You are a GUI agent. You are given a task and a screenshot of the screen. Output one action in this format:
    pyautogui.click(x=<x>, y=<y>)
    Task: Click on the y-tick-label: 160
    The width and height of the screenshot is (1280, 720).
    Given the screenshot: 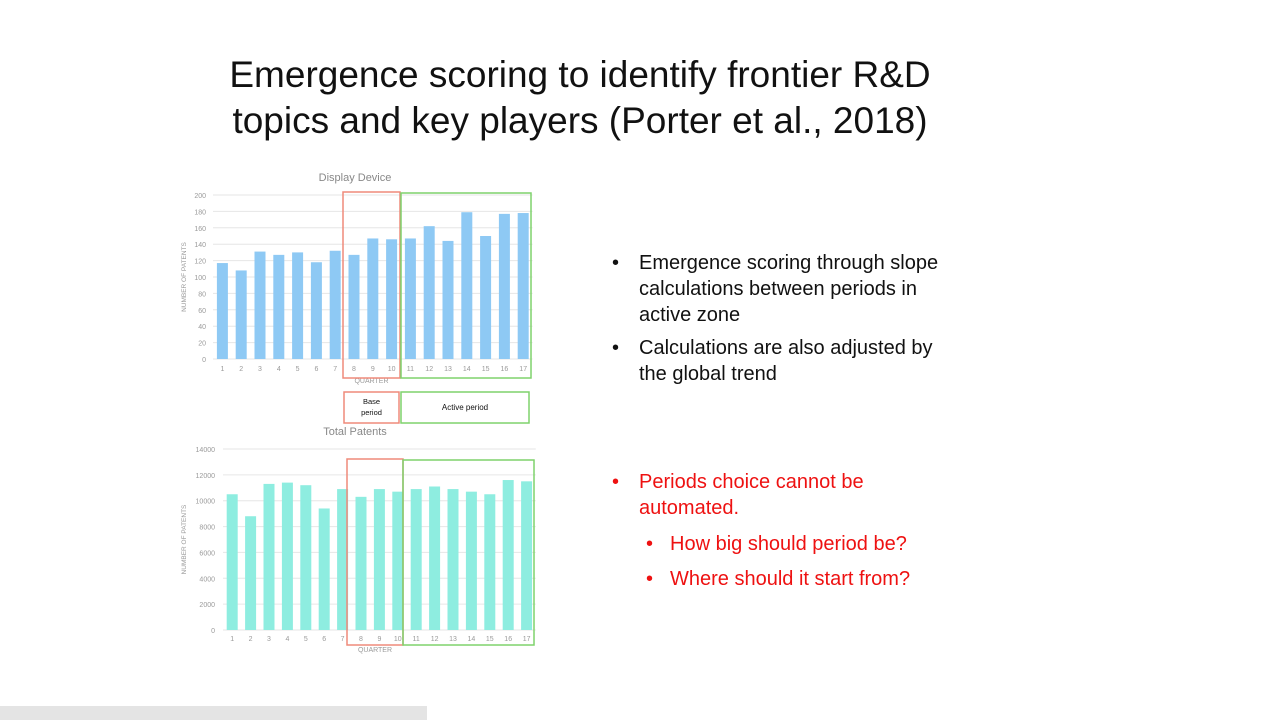 What is the action you would take?
    pyautogui.click(x=200, y=229)
    